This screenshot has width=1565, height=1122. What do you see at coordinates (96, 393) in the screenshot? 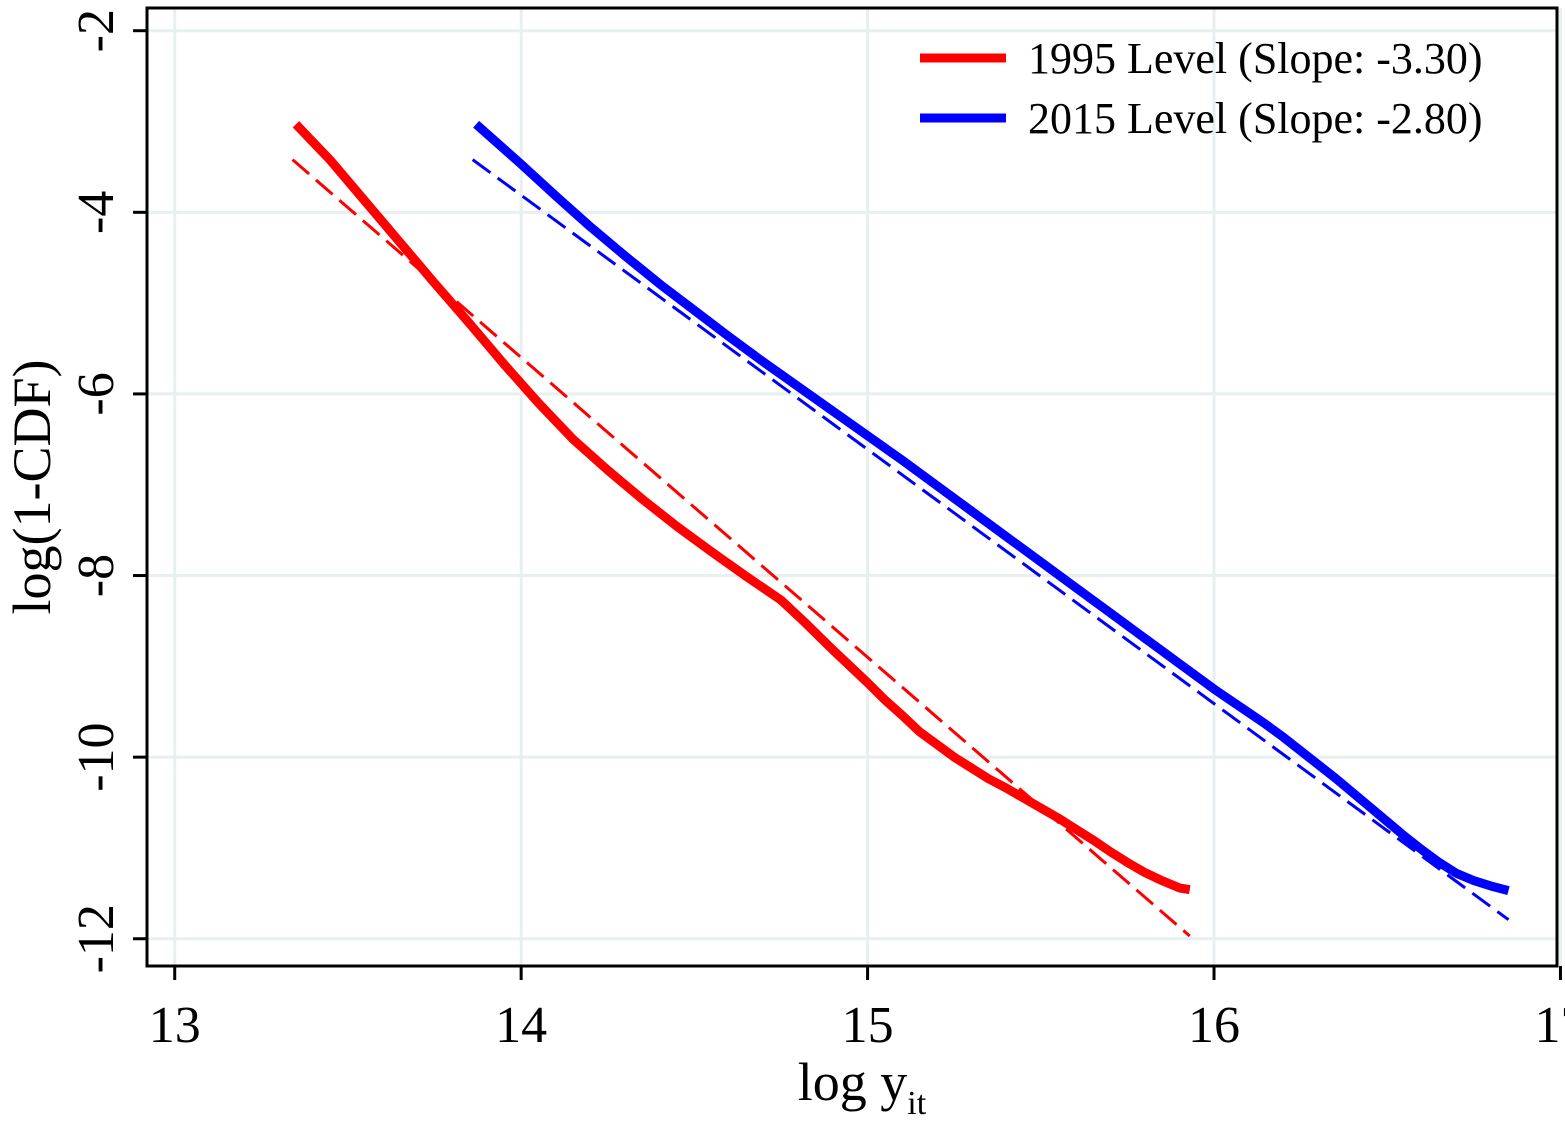
I see `y-tick-label: -6` at bounding box center [96, 393].